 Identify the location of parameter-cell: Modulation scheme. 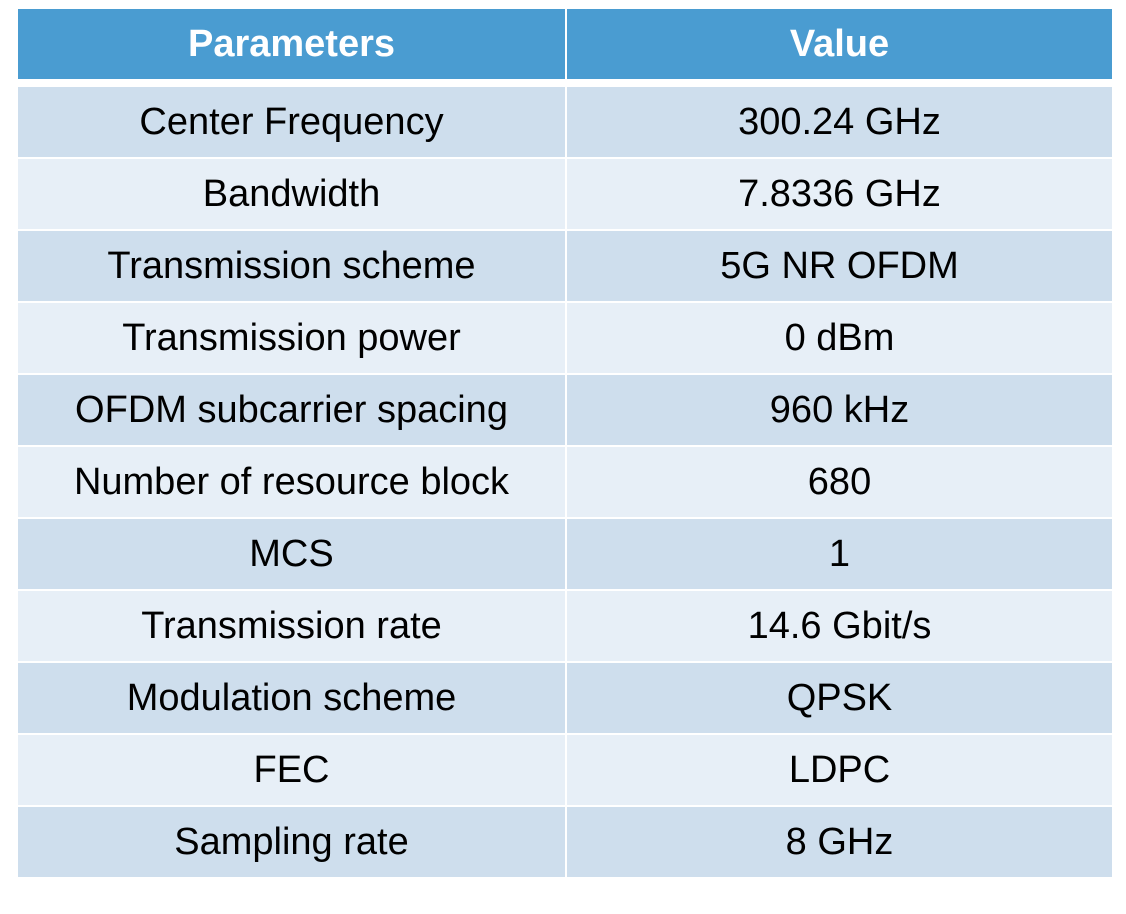
(291, 698).